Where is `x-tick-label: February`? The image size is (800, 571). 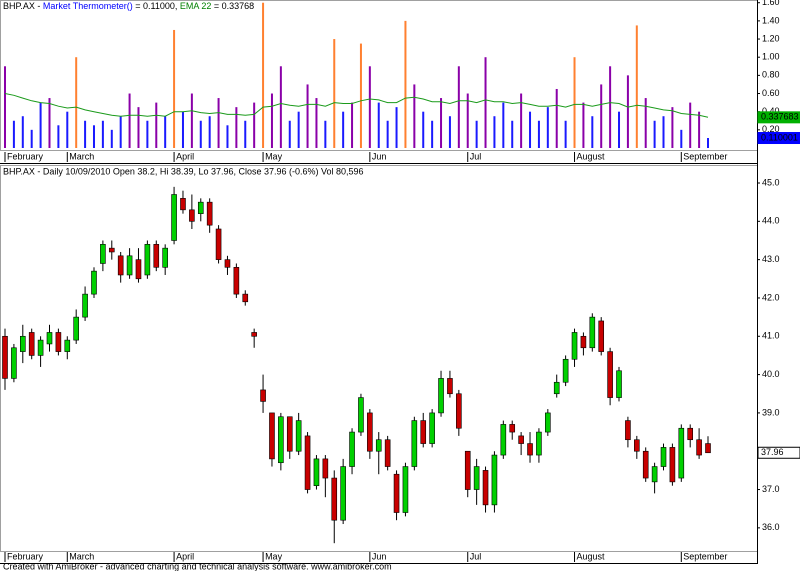
x-tick-label: February is located at coordinates (25, 556).